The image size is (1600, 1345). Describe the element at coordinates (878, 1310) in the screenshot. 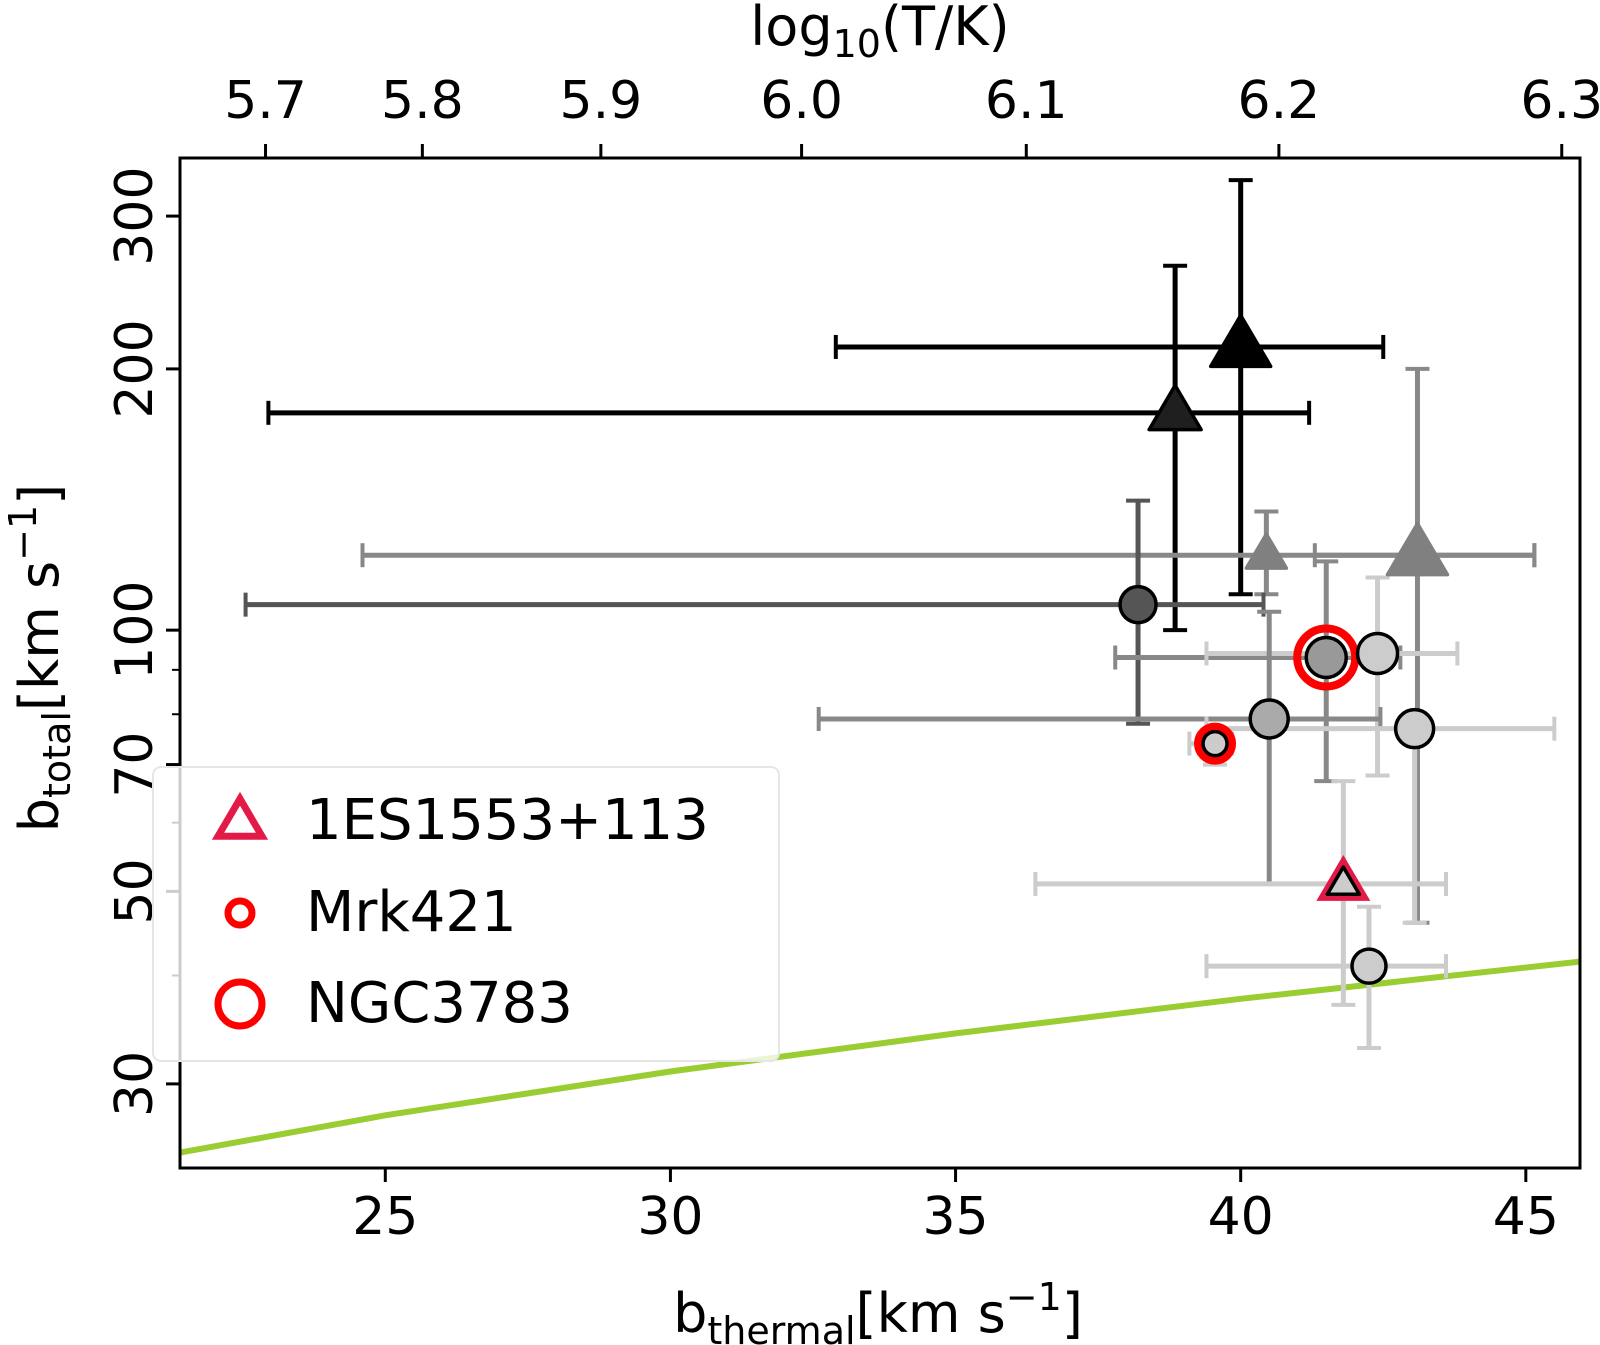

I see `x-axis-label: bthermal[km s−1]` at that location.